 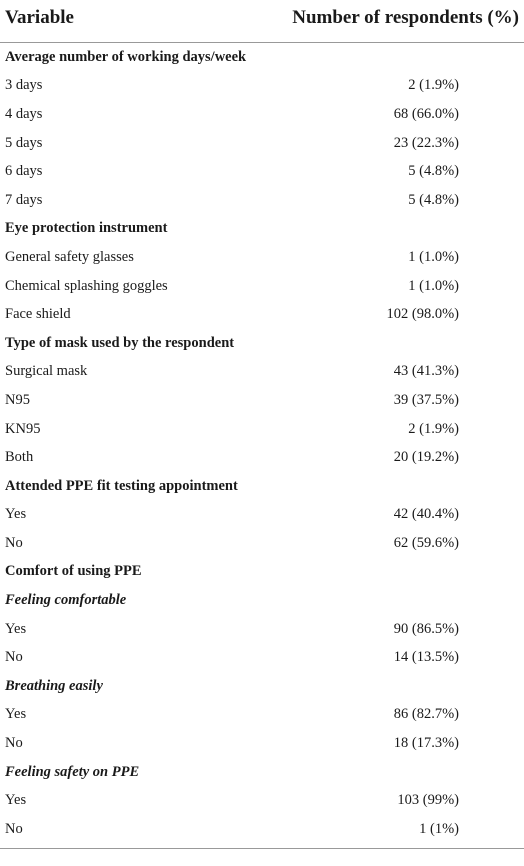 I want to click on row-value: 90 (86.5%), so click(x=426, y=628).